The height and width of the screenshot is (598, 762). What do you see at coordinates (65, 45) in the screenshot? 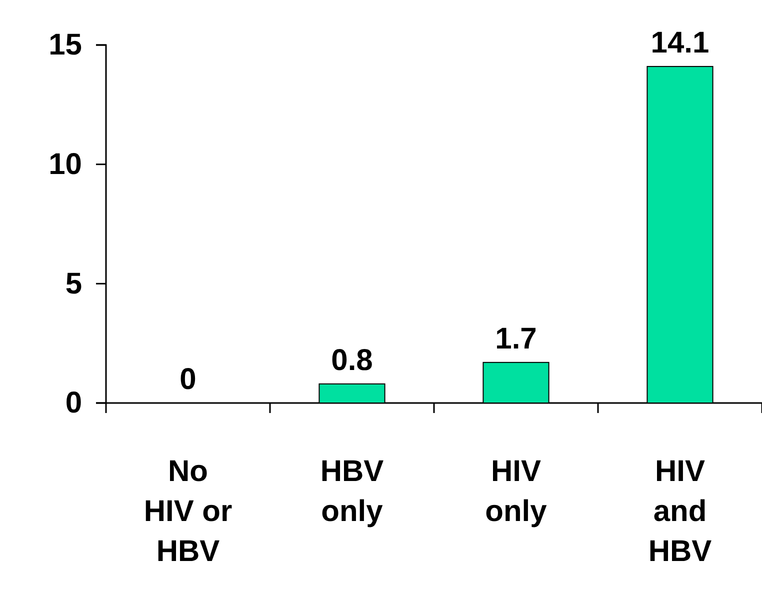
I see `y-tick-label: 15` at bounding box center [65, 45].